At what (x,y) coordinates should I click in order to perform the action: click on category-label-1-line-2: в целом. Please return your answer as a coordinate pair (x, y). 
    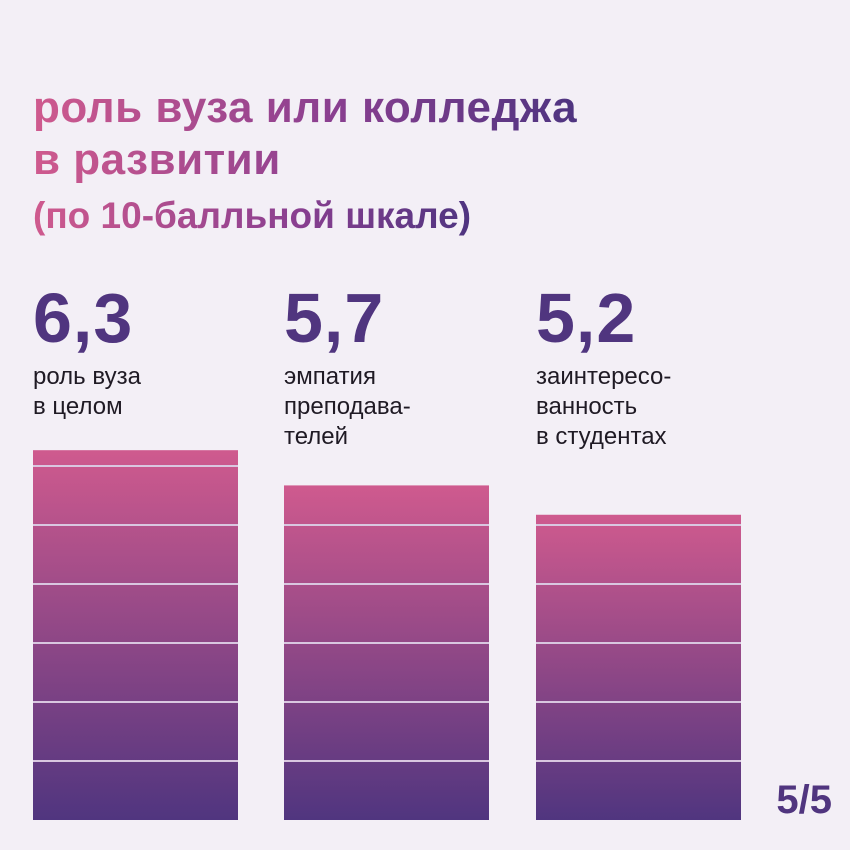
    Looking at the image, I should click on (78, 406).